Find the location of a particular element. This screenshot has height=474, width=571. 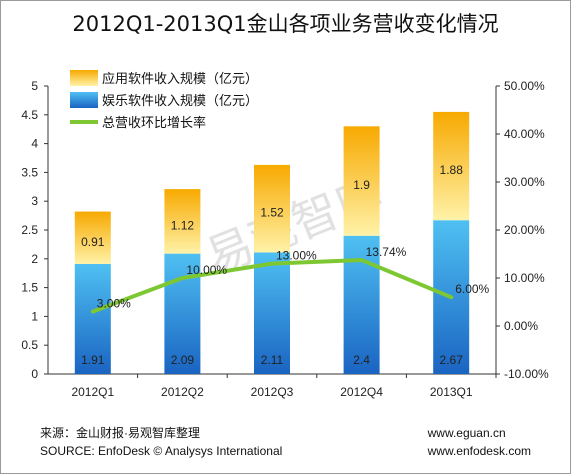

y-right-tick-label: 10.00% is located at coordinates (524, 278).